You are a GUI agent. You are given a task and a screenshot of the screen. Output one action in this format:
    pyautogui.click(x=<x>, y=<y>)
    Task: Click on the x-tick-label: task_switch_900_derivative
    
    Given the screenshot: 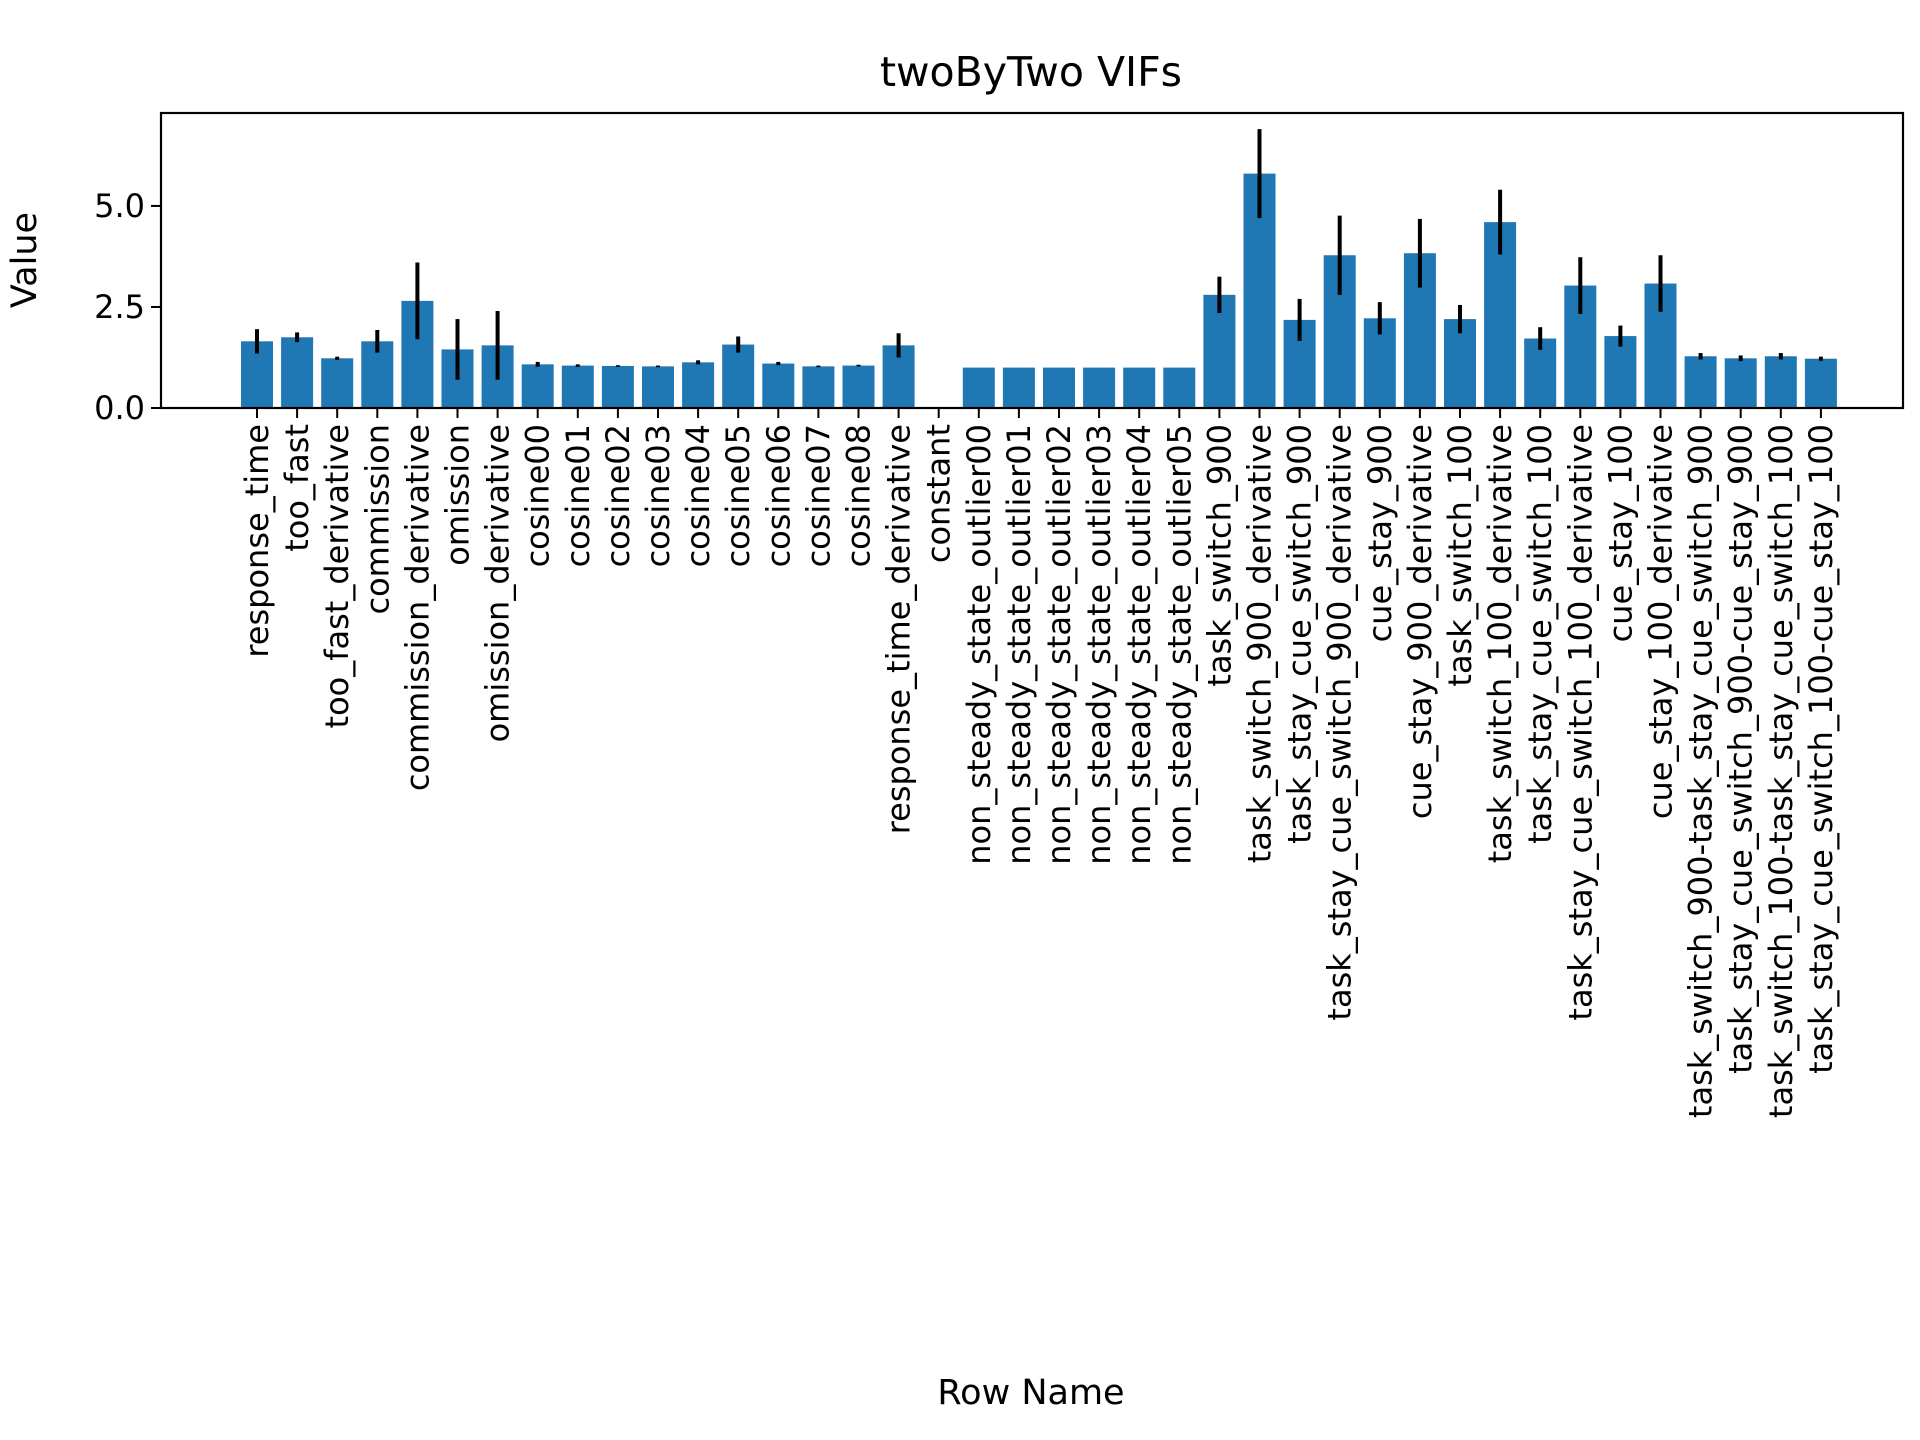 What is the action you would take?
    pyautogui.click(x=1260, y=643)
    